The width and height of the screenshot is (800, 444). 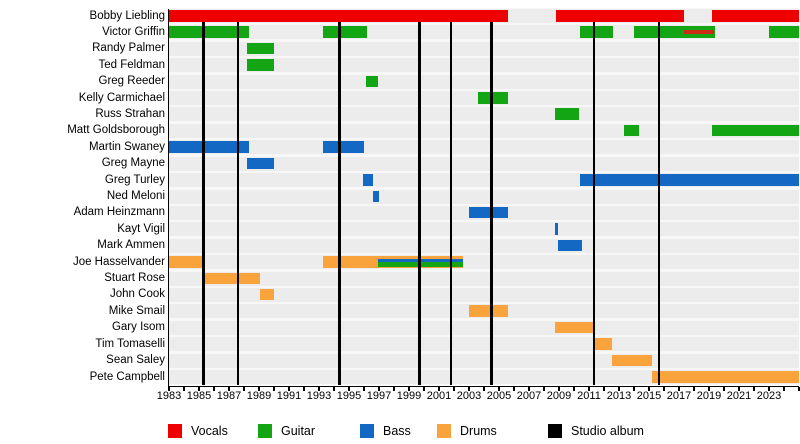 I want to click on legend-item-bass: Bass, so click(x=420, y=432).